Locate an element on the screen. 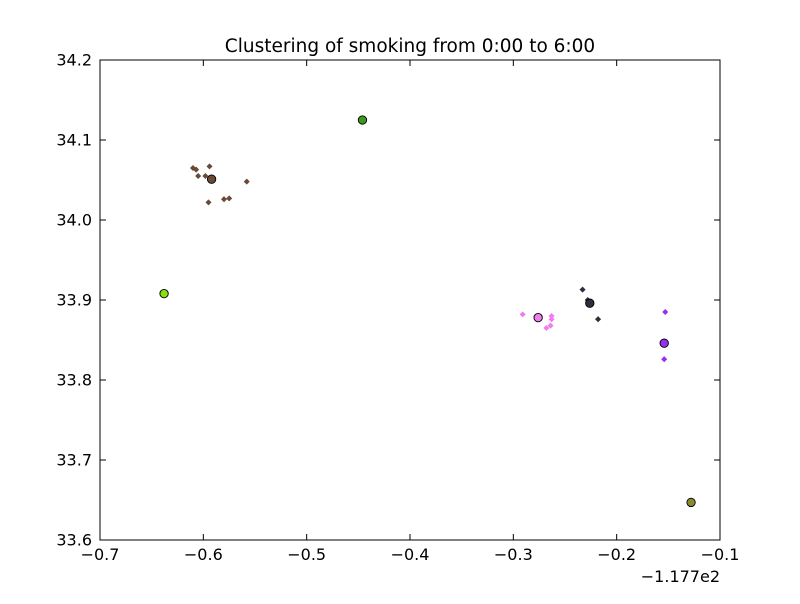  x-tick-label: −0.2 is located at coordinates (616, 554).